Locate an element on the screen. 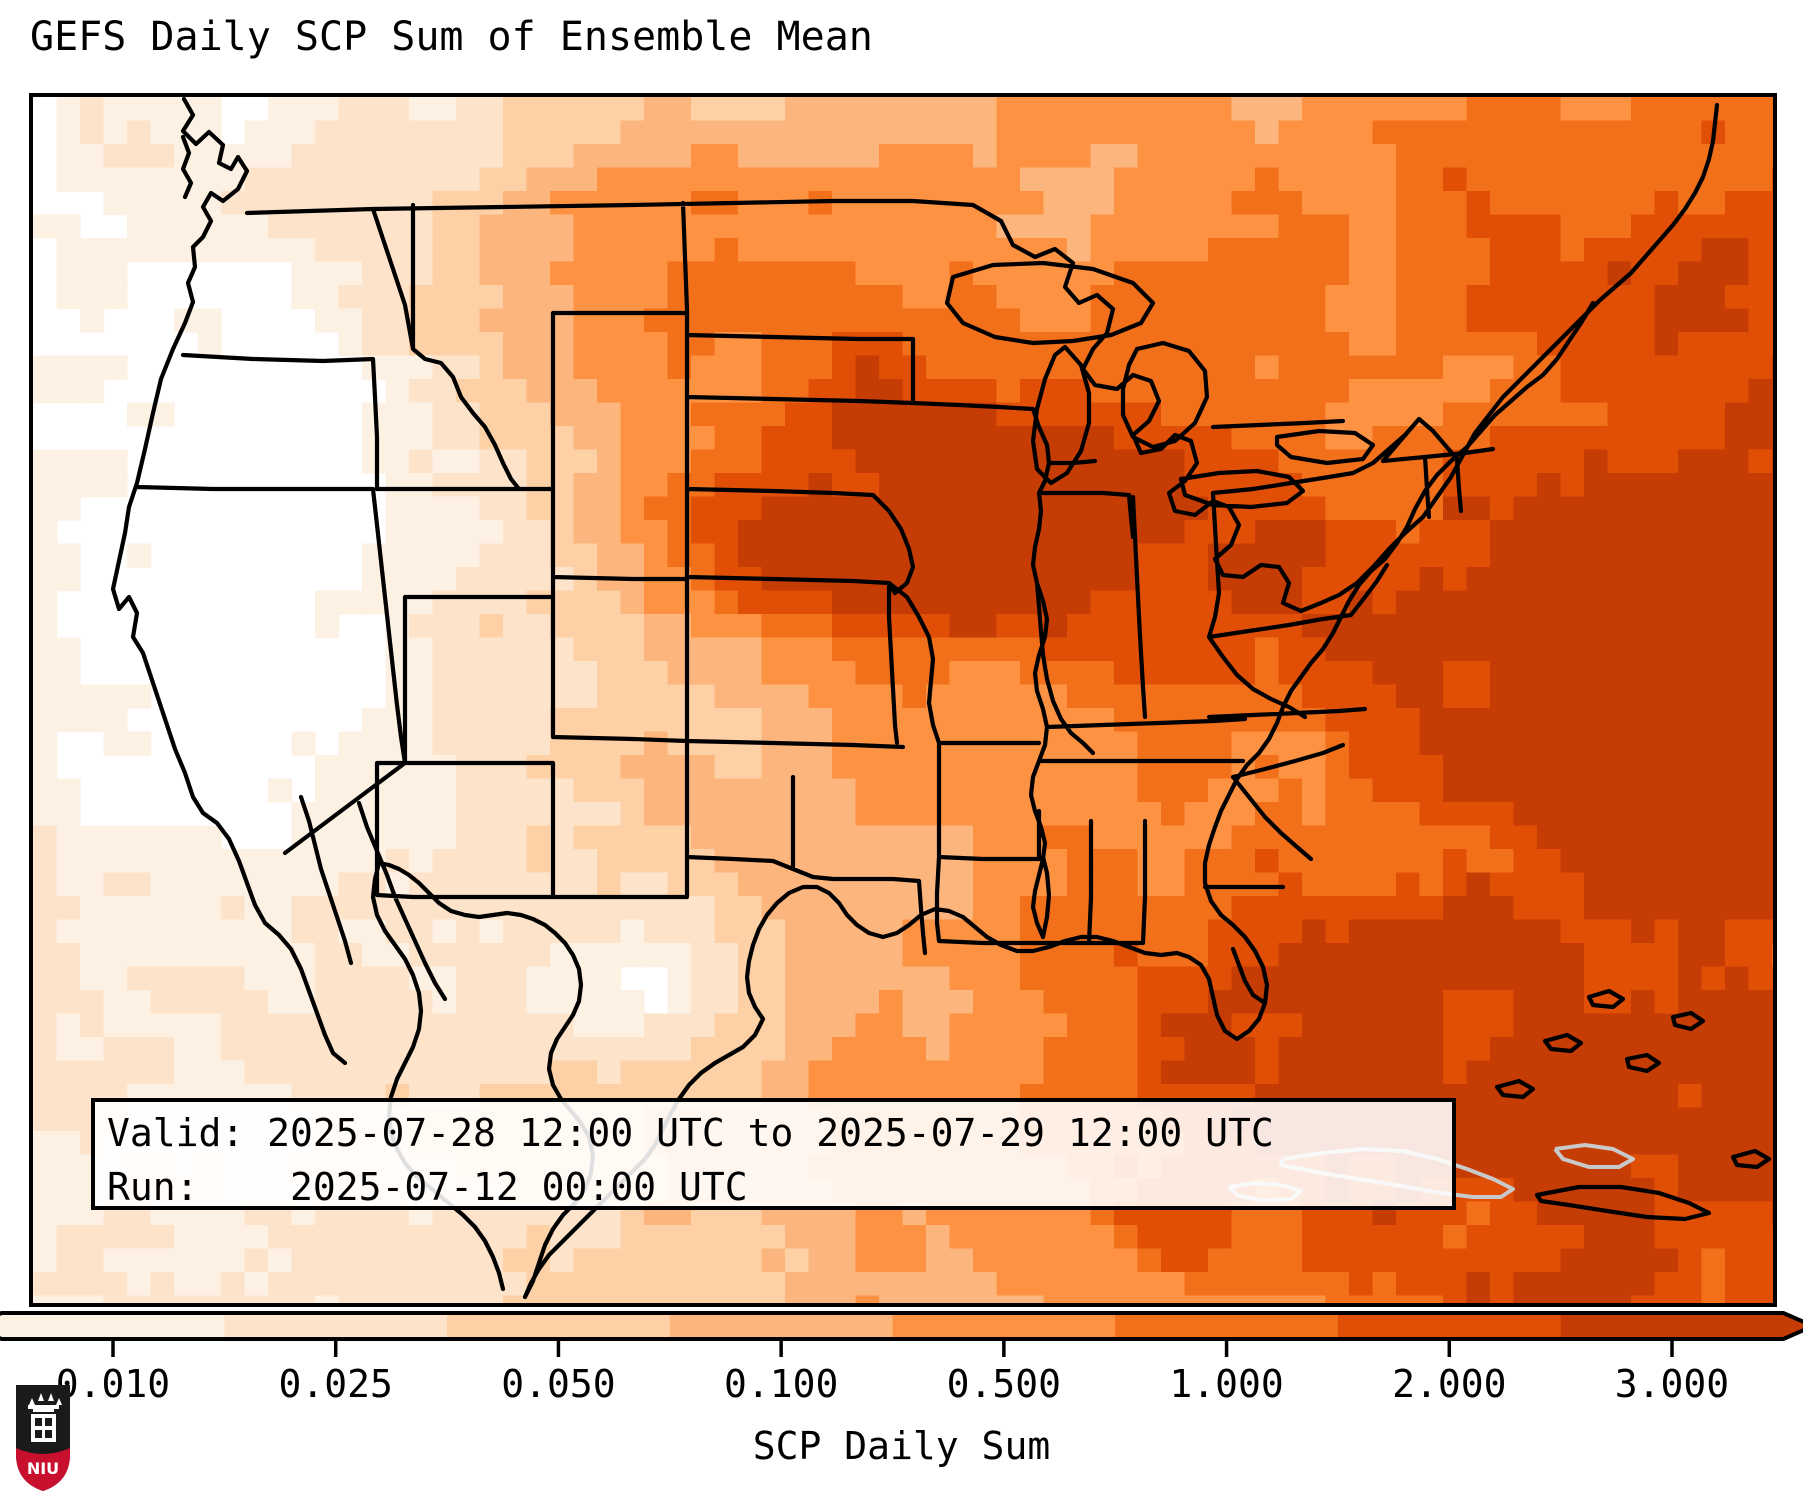  colorbar-tick-label: 0.500 is located at coordinates (1004, 1384).